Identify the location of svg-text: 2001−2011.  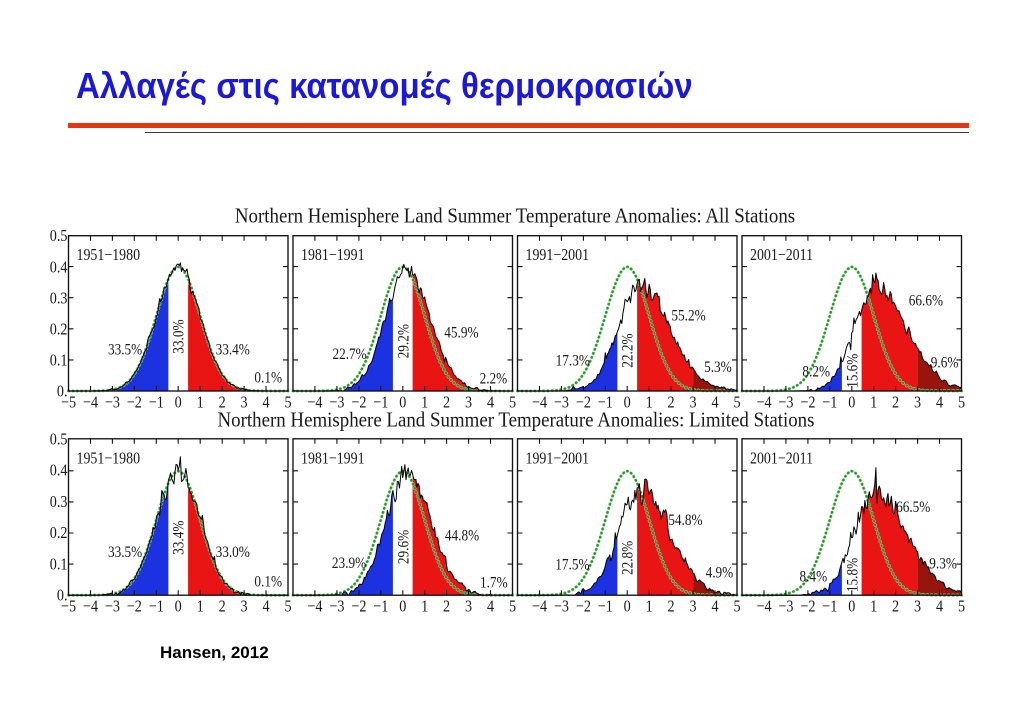
(781, 255).